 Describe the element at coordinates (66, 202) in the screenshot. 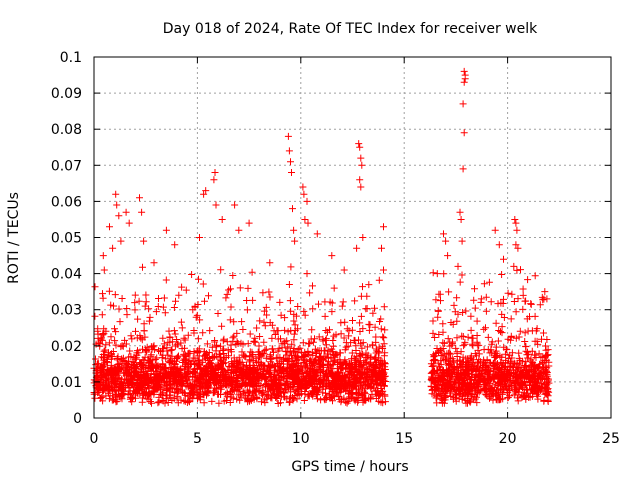

I see `y-tick-label: 0.06` at that location.